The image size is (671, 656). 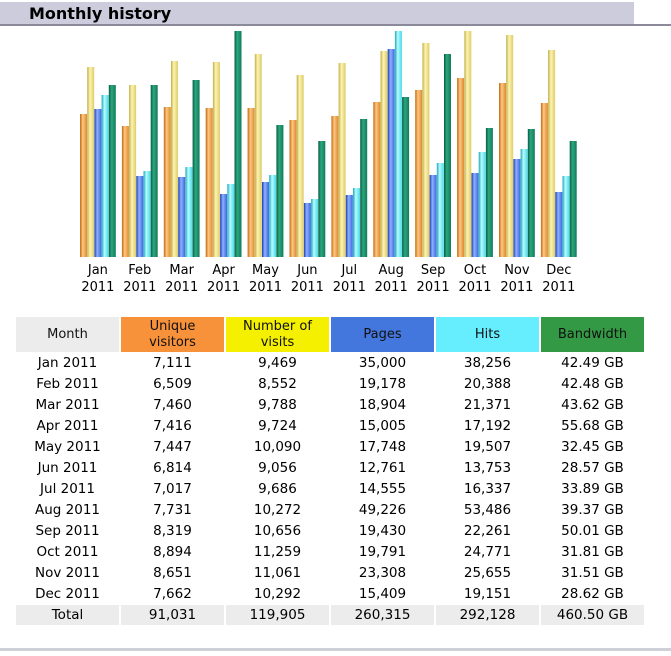 What do you see at coordinates (487, 552) in the screenshot?
I see `cell-hits: 24,771` at bounding box center [487, 552].